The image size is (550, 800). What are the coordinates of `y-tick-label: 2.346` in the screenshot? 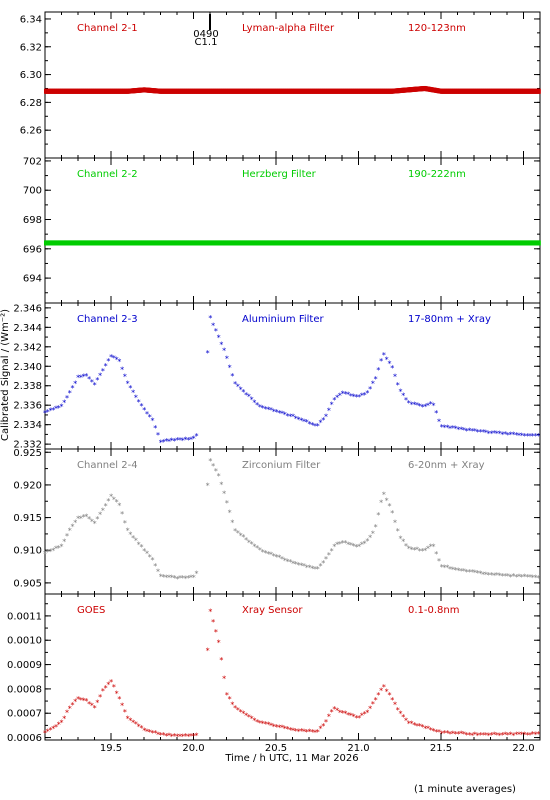 It's located at (27, 308).